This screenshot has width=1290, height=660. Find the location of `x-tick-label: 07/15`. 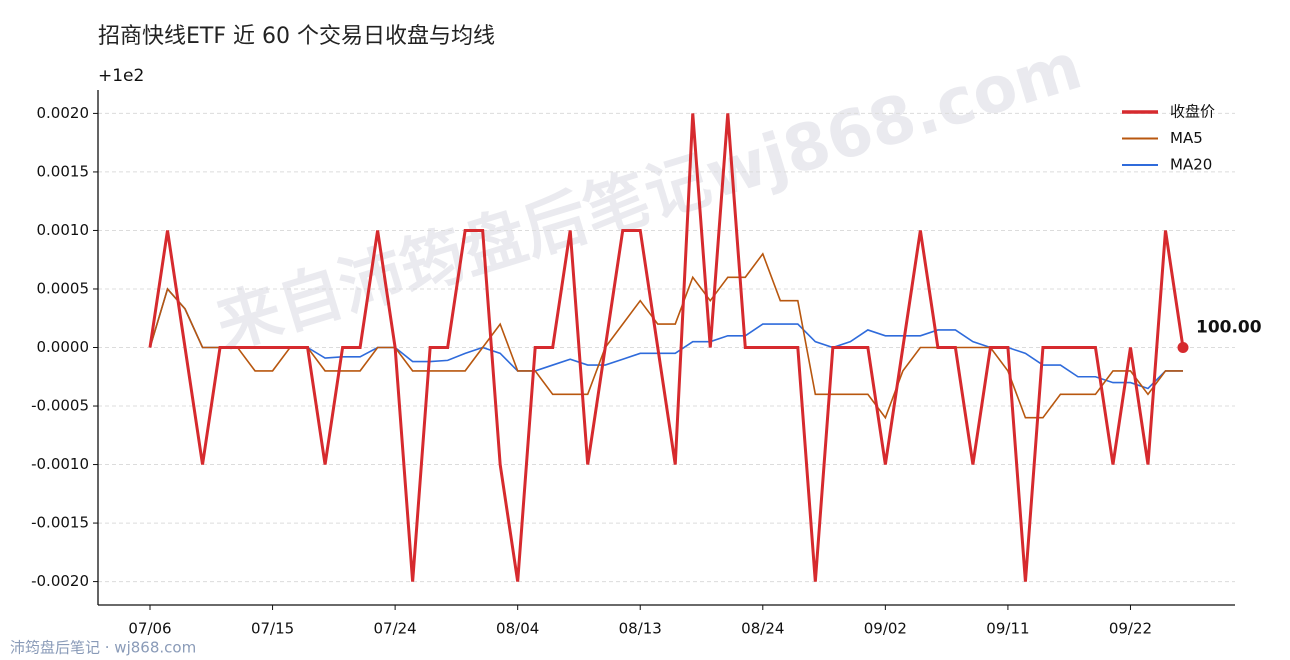

x-tick-label: 07/15 is located at coordinates (272, 629).